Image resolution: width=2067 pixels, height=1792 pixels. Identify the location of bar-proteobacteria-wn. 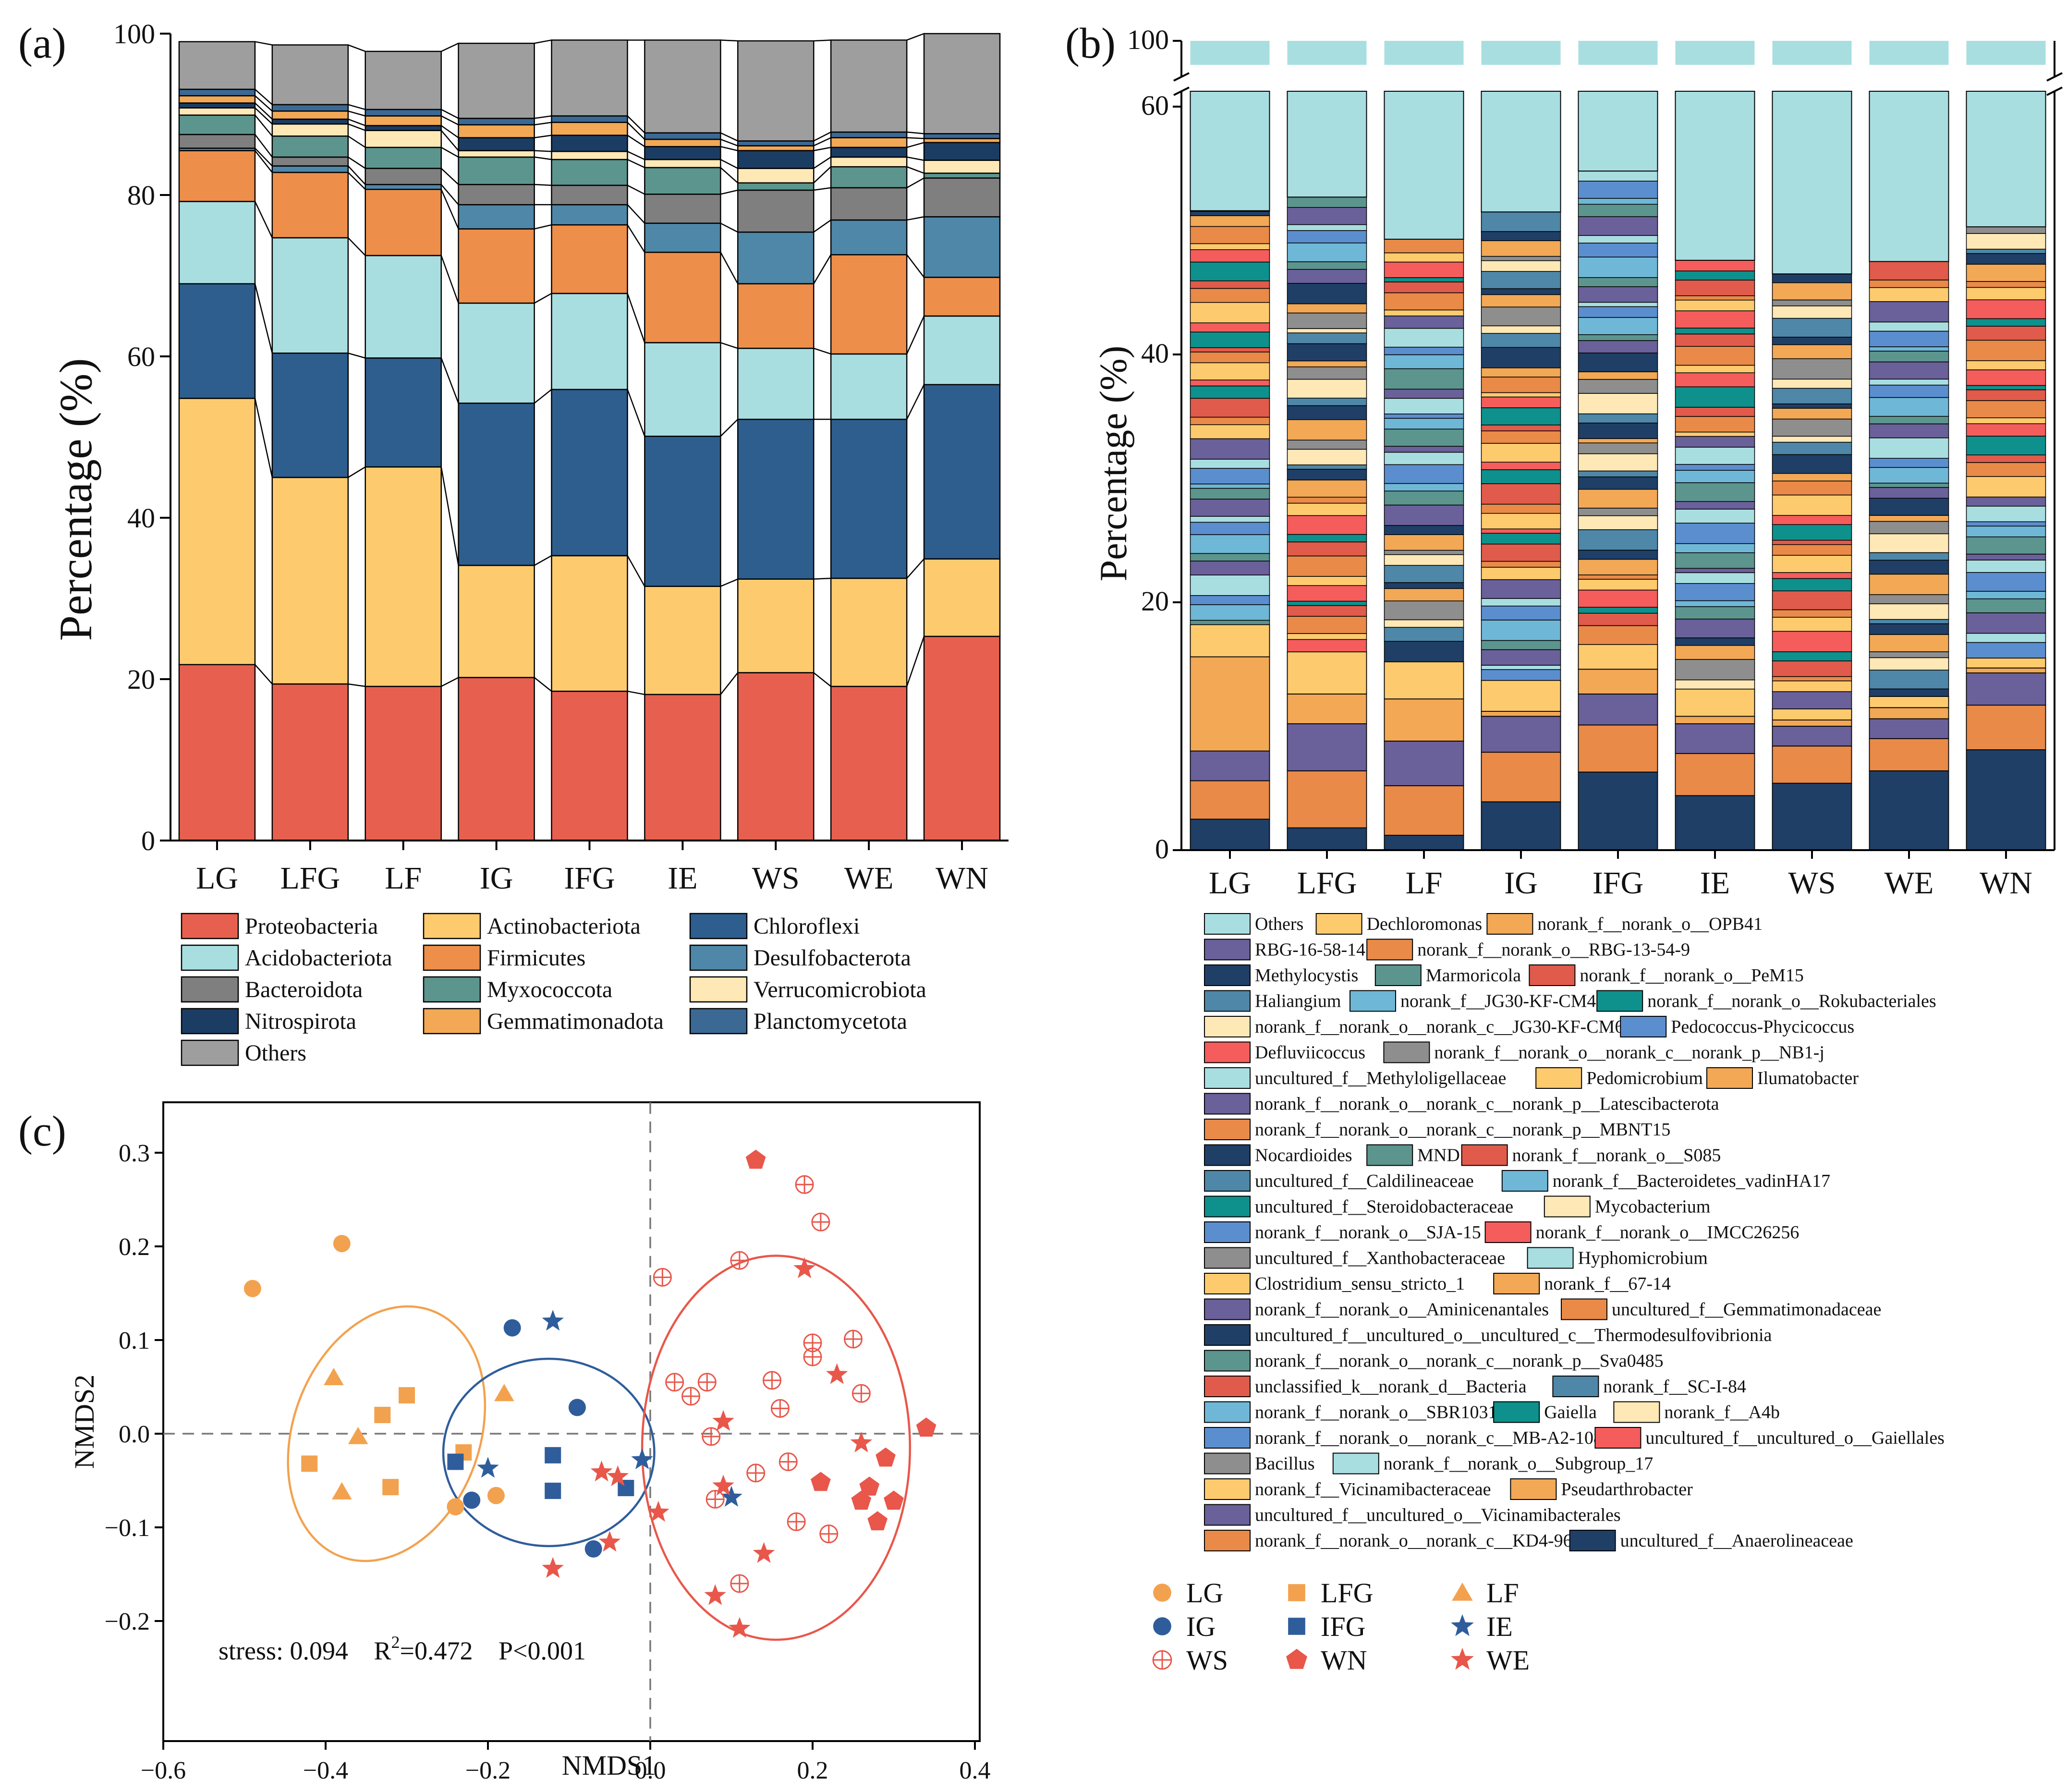
(962, 738).